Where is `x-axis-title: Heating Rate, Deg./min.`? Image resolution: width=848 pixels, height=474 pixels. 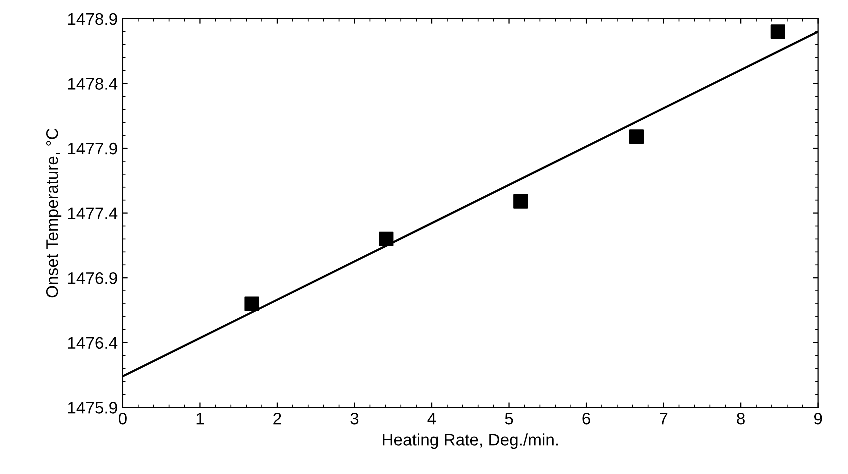
x-axis-title: Heating Rate, Deg./min. is located at coordinates (470, 442).